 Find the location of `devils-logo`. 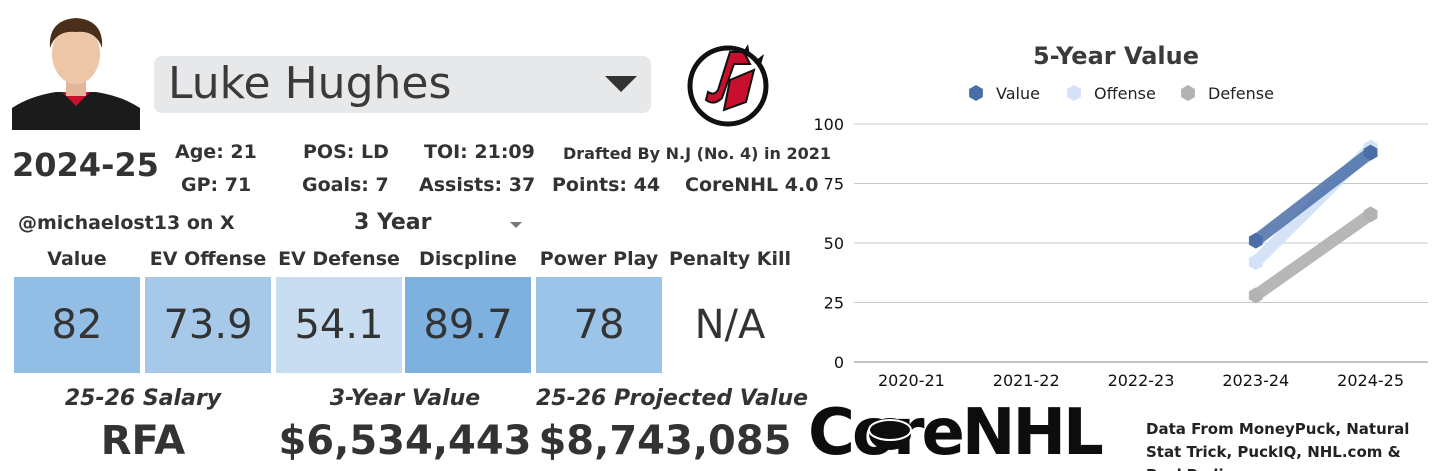

devils-logo is located at coordinates (728, 84).